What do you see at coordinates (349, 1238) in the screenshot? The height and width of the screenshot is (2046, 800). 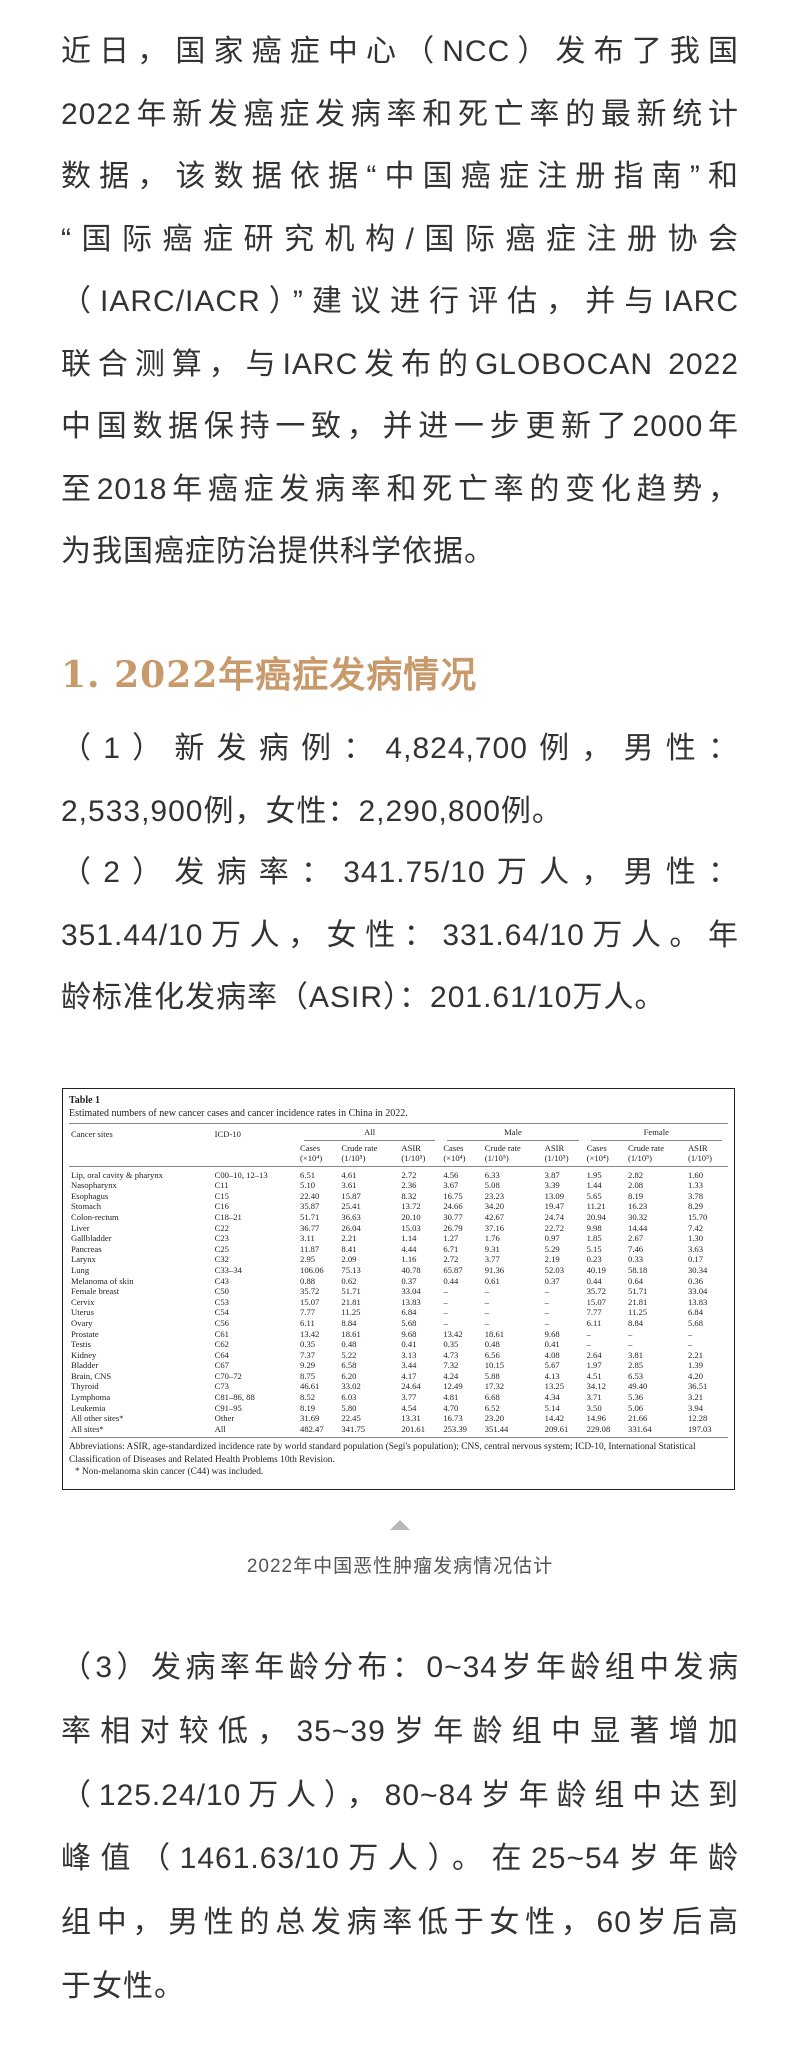 I see `cell-value: 2.21` at bounding box center [349, 1238].